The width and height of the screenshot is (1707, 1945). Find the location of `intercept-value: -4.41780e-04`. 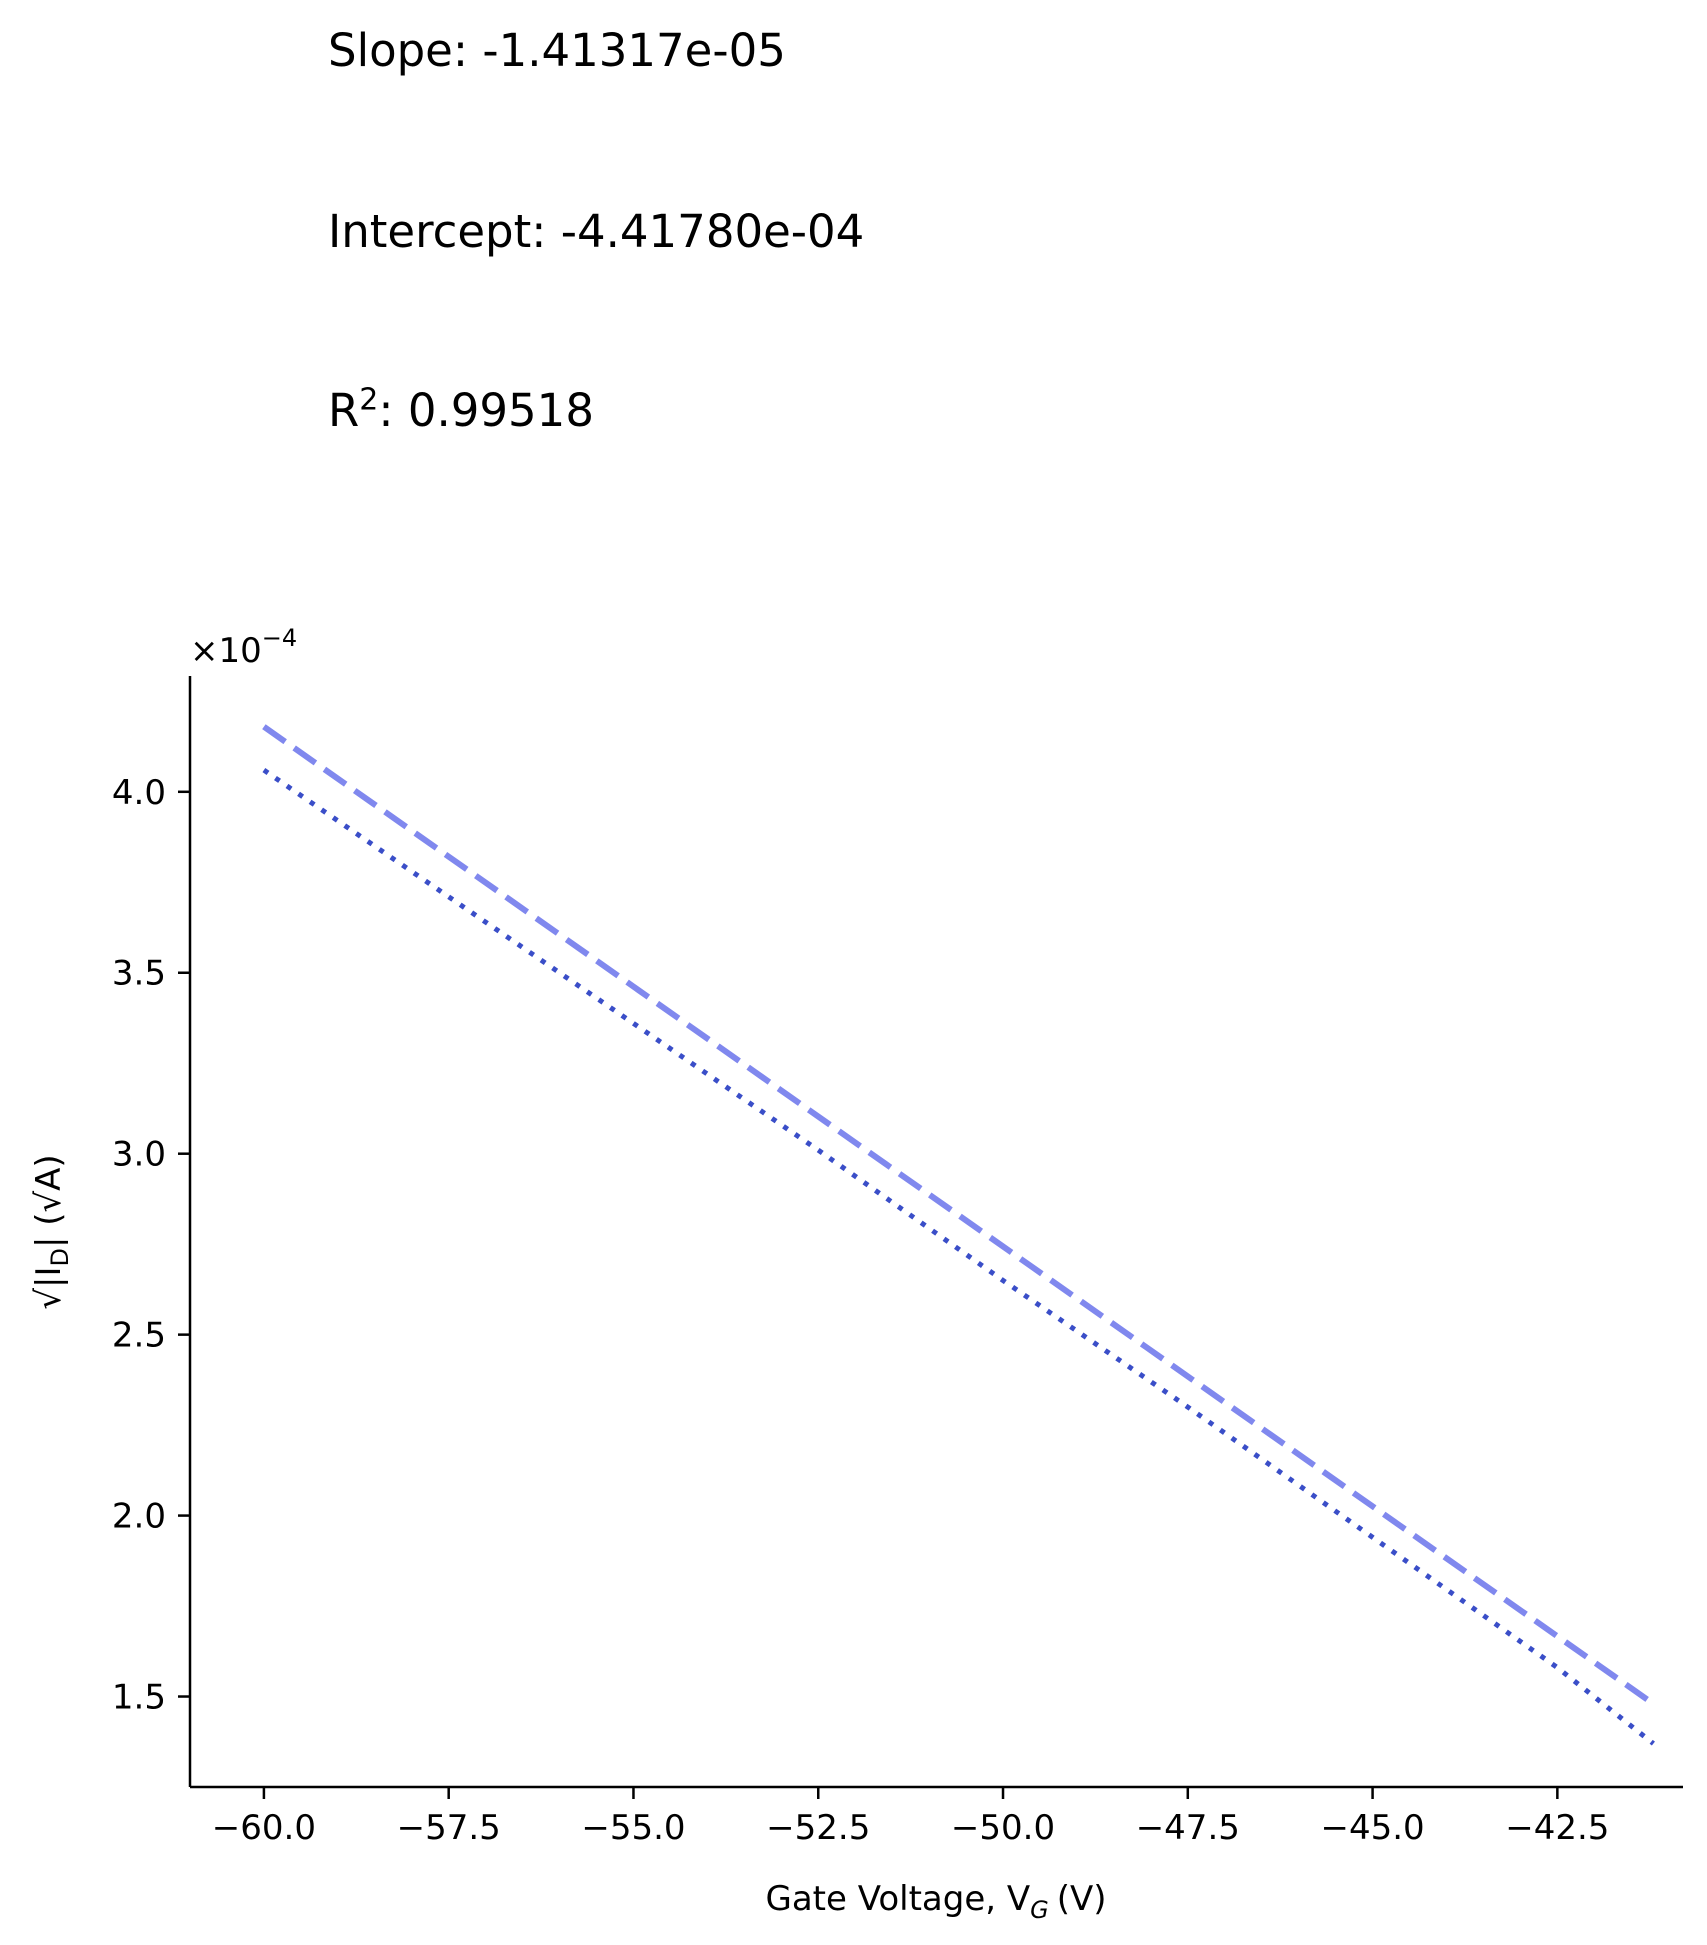

intercept-value: -4.41780e-04 is located at coordinates (712, 231).